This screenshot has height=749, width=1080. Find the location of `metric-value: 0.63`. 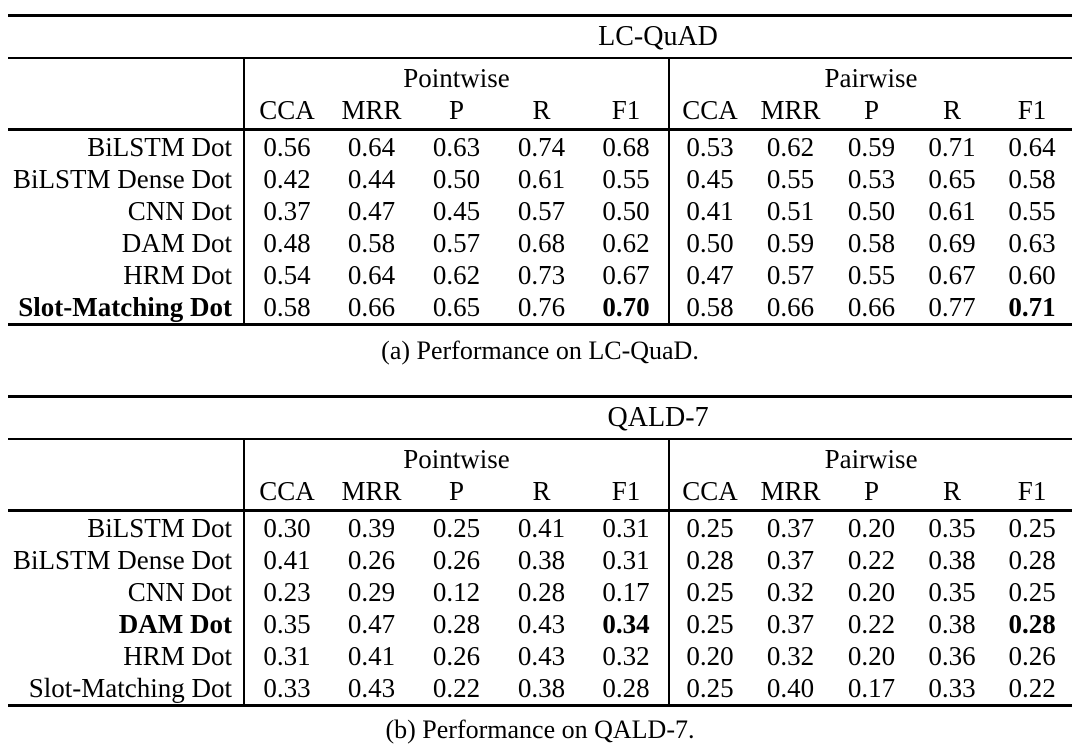

metric-value: 0.63 is located at coordinates (1032, 242).